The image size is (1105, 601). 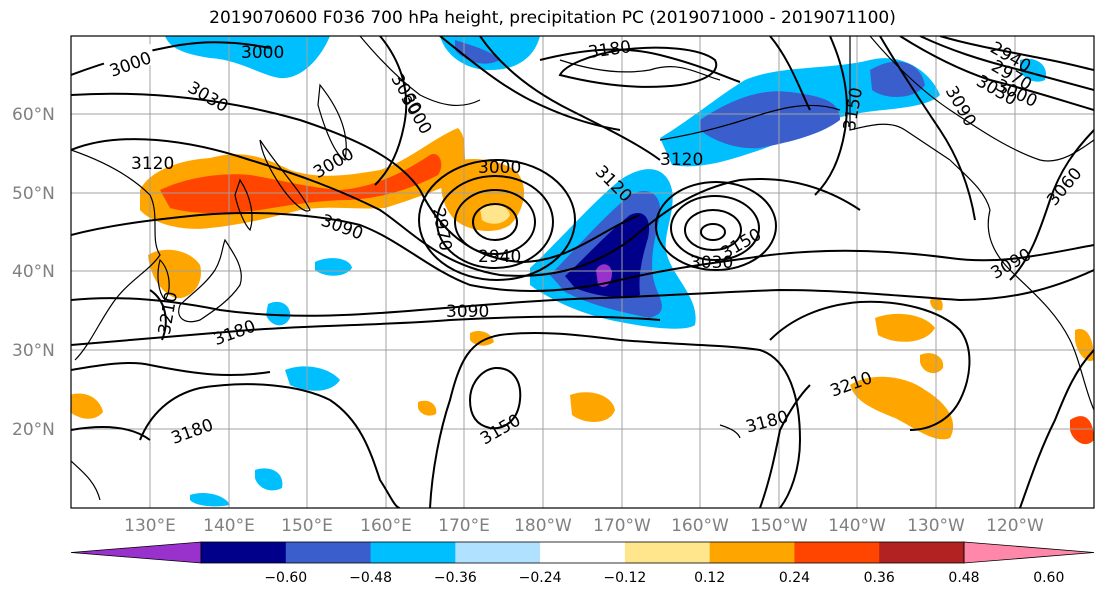 I want to click on colorbar-tick-label: 0.24, so click(x=794, y=578).